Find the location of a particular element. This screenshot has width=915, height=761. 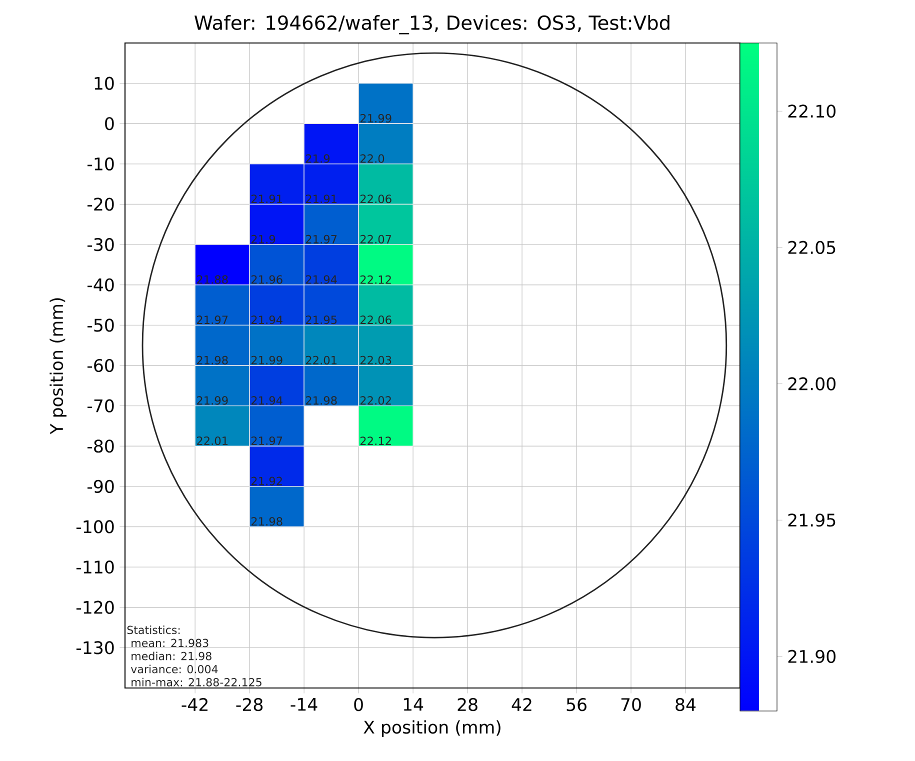

data-label: 22.02 is located at coordinates (375, 400).